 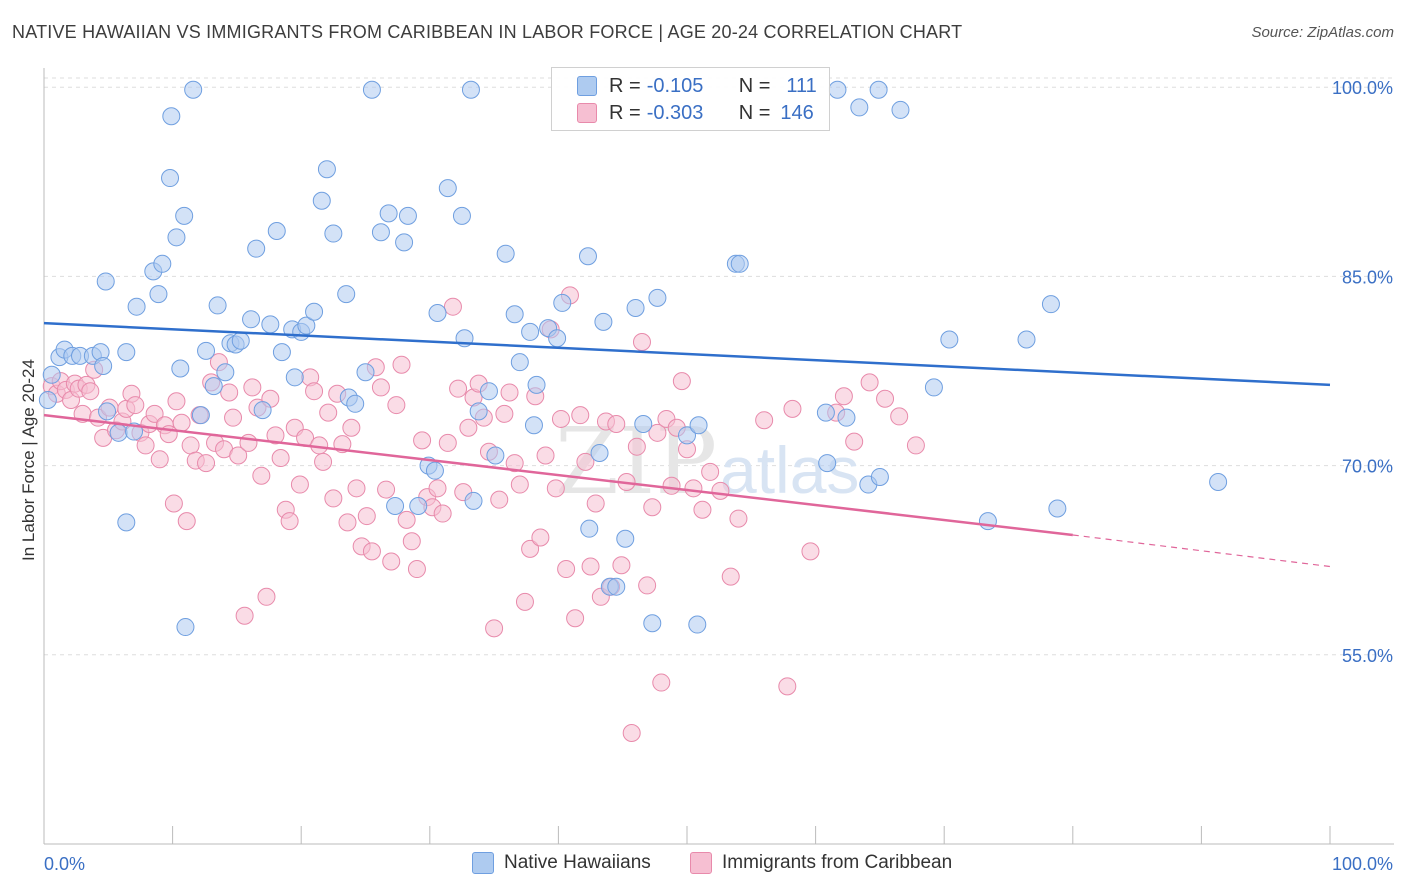 I want to click on legend-swatch-pink, so click(x=587, y=113).